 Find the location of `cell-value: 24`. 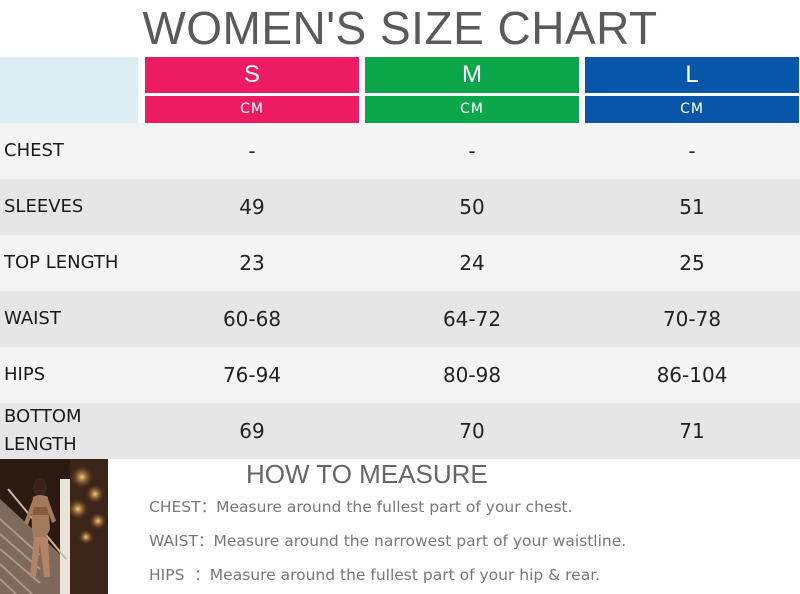

cell-value: 24 is located at coordinates (472, 263).